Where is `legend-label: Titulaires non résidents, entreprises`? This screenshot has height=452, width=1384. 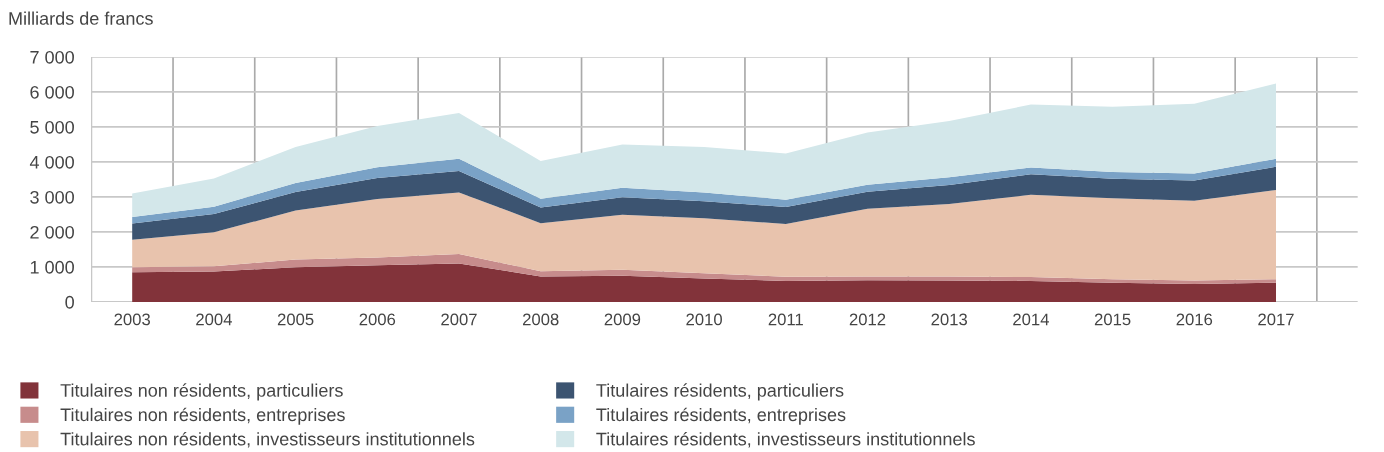 legend-label: Titulaires non résidents, entreprises is located at coordinates (202, 416).